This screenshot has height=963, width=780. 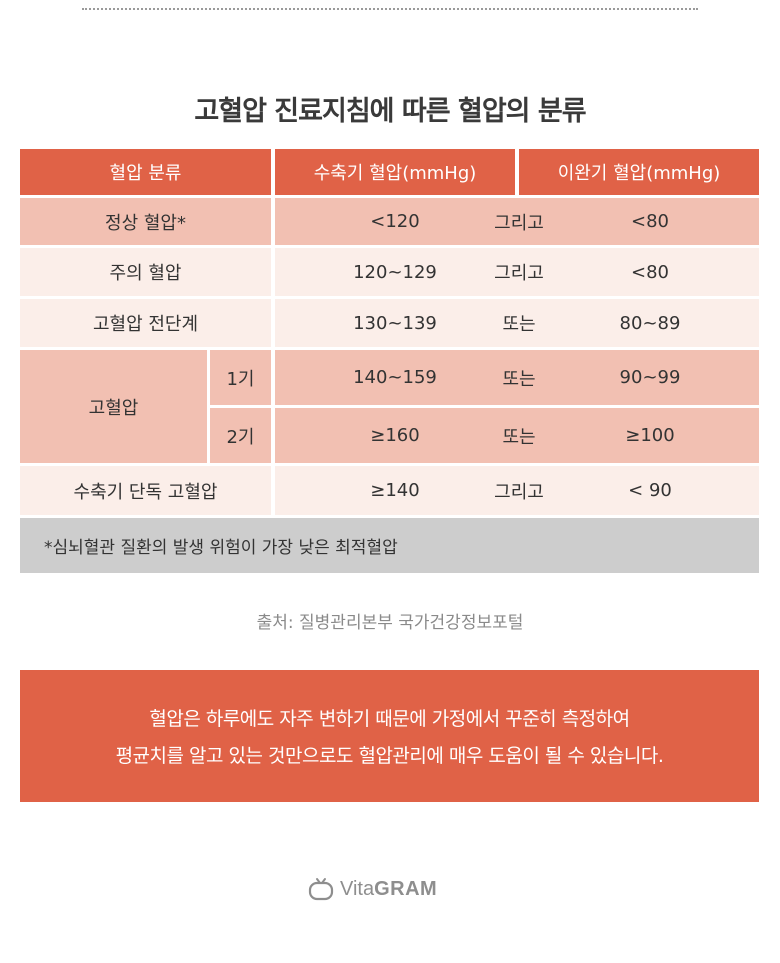 What do you see at coordinates (390, 111) in the screenshot?
I see `page-title: 고혈압 진료지침에 따른 혈압의 분류` at bounding box center [390, 111].